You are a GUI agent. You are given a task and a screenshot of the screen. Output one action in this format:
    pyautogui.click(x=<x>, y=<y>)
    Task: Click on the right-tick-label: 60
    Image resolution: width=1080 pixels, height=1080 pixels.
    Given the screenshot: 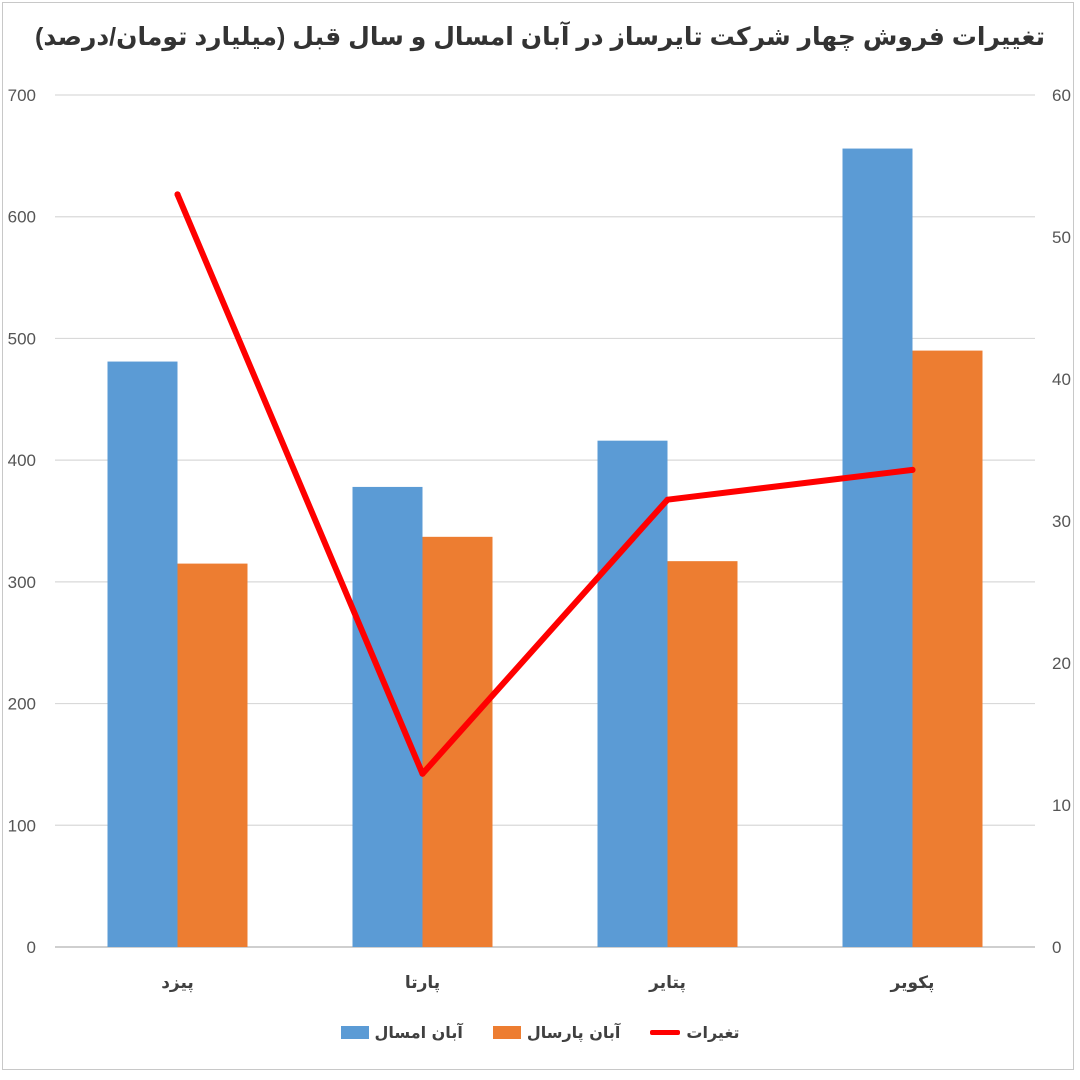 What is the action you would take?
    pyautogui.click(x=1061, y=95)
    